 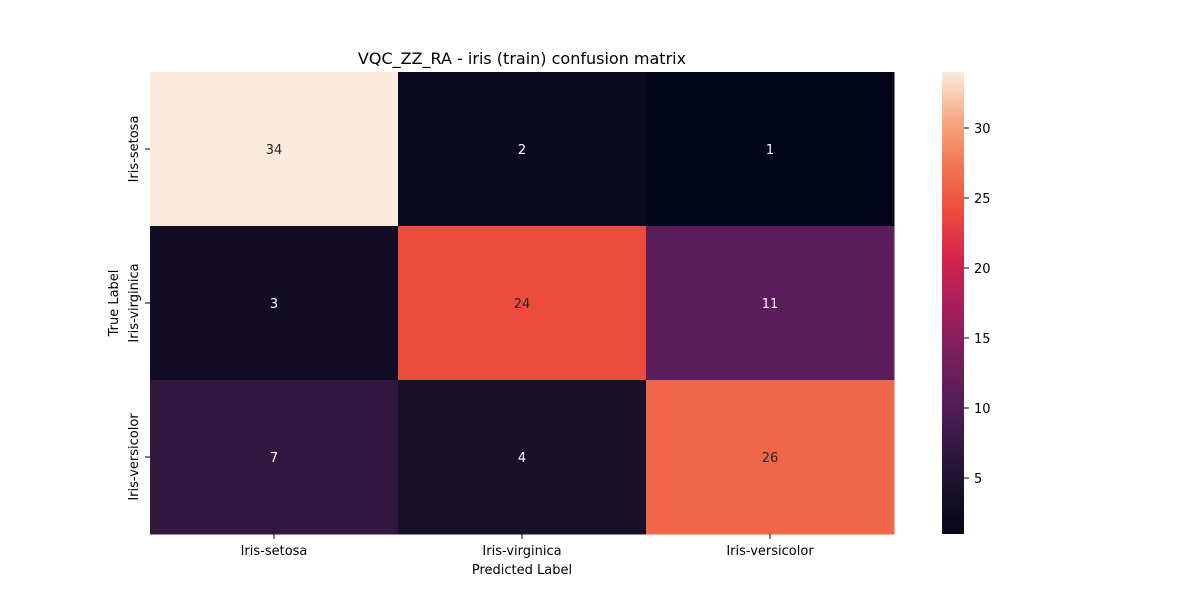 What do you see at coordinates (982, 129) in the screenshot?
I see `colorbar-tick-label: 30` at bounding box center [982, 129].